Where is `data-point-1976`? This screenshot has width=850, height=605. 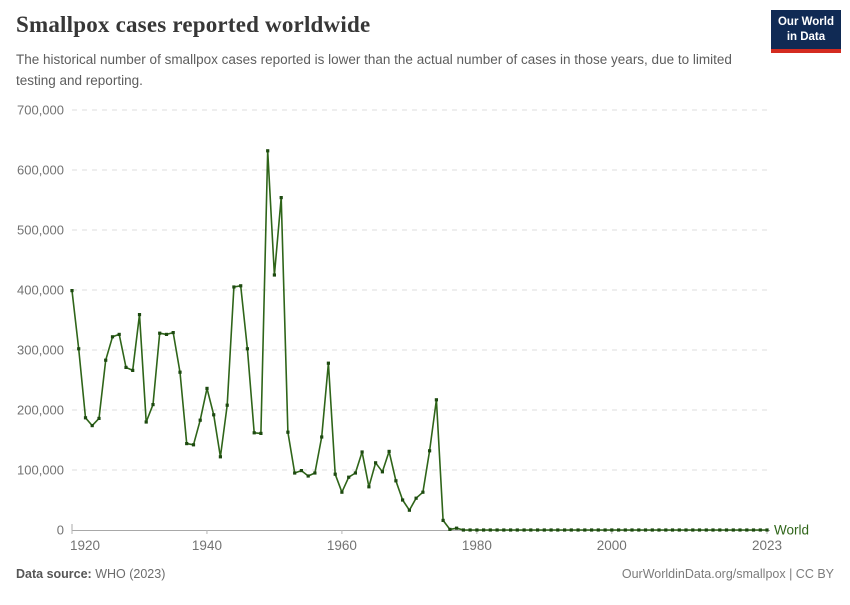 data-point-1976 is located at coordinates (450, 529).